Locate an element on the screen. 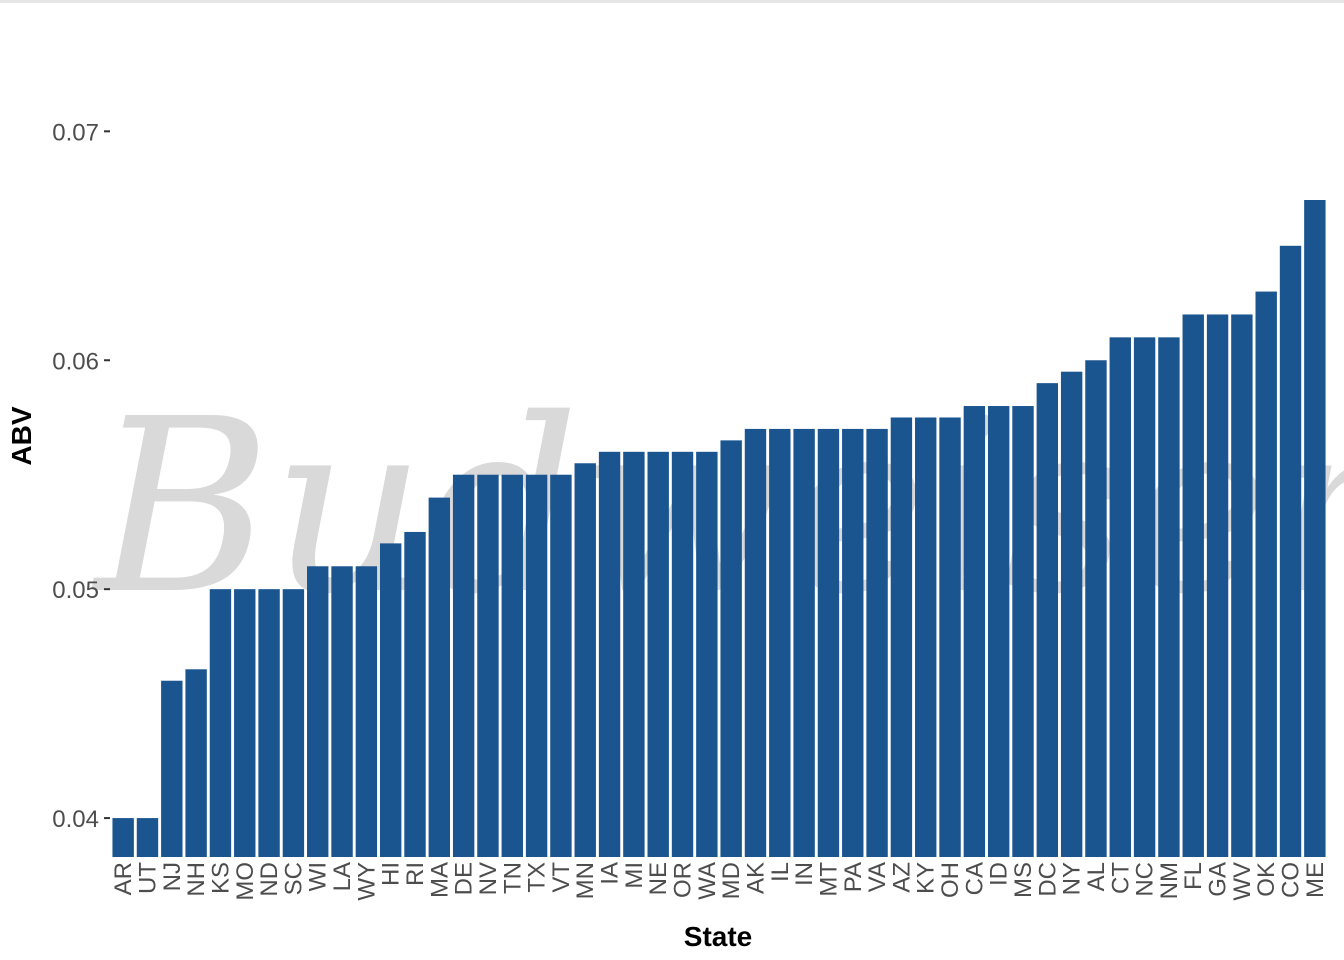  bar-dc is located at coordinates (1047, 620).